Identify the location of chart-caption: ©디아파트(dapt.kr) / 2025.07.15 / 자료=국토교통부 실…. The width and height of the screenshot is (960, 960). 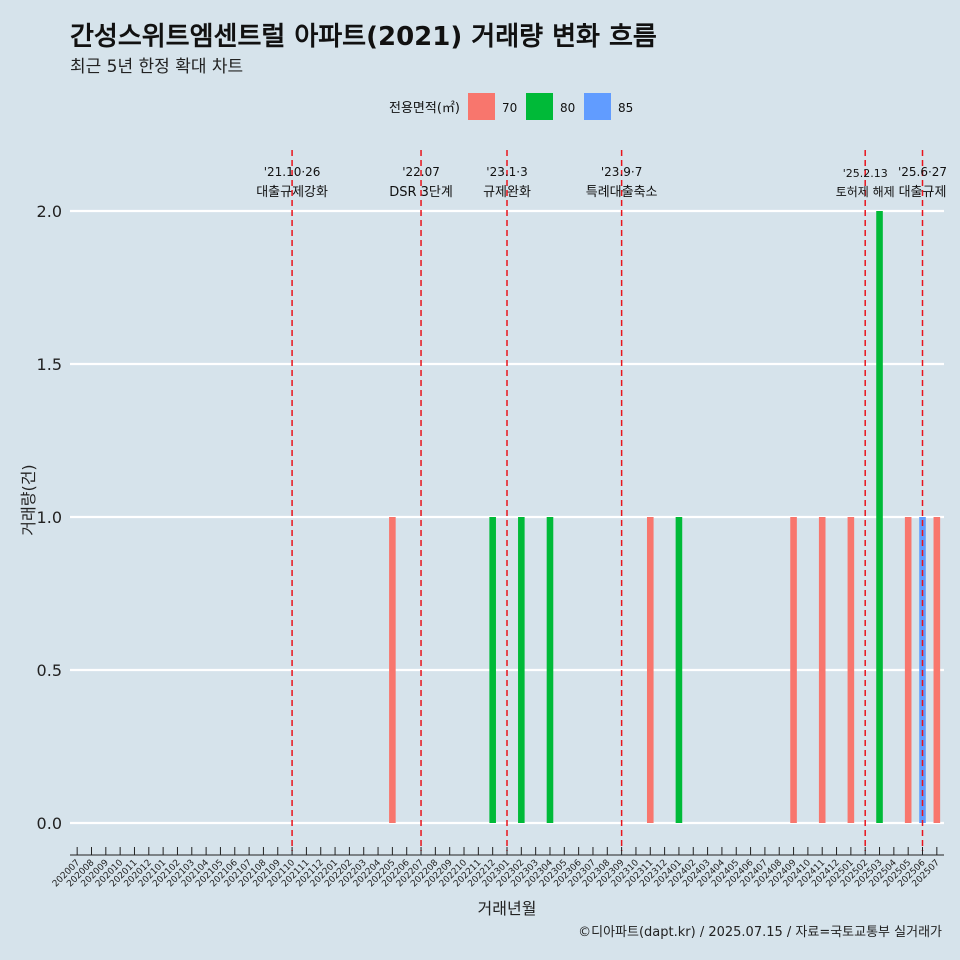
(760, 932).